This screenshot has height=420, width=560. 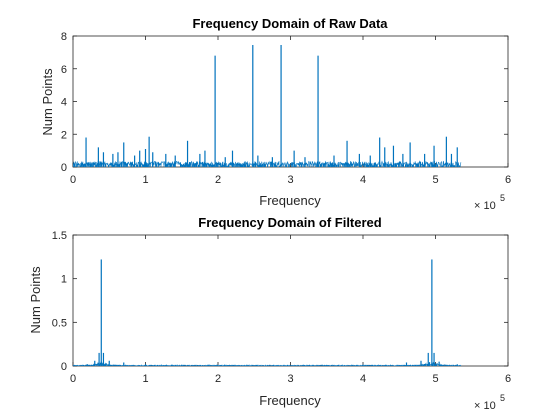 I want to click on y-tick-label: 6, so click(x=64, y=70).